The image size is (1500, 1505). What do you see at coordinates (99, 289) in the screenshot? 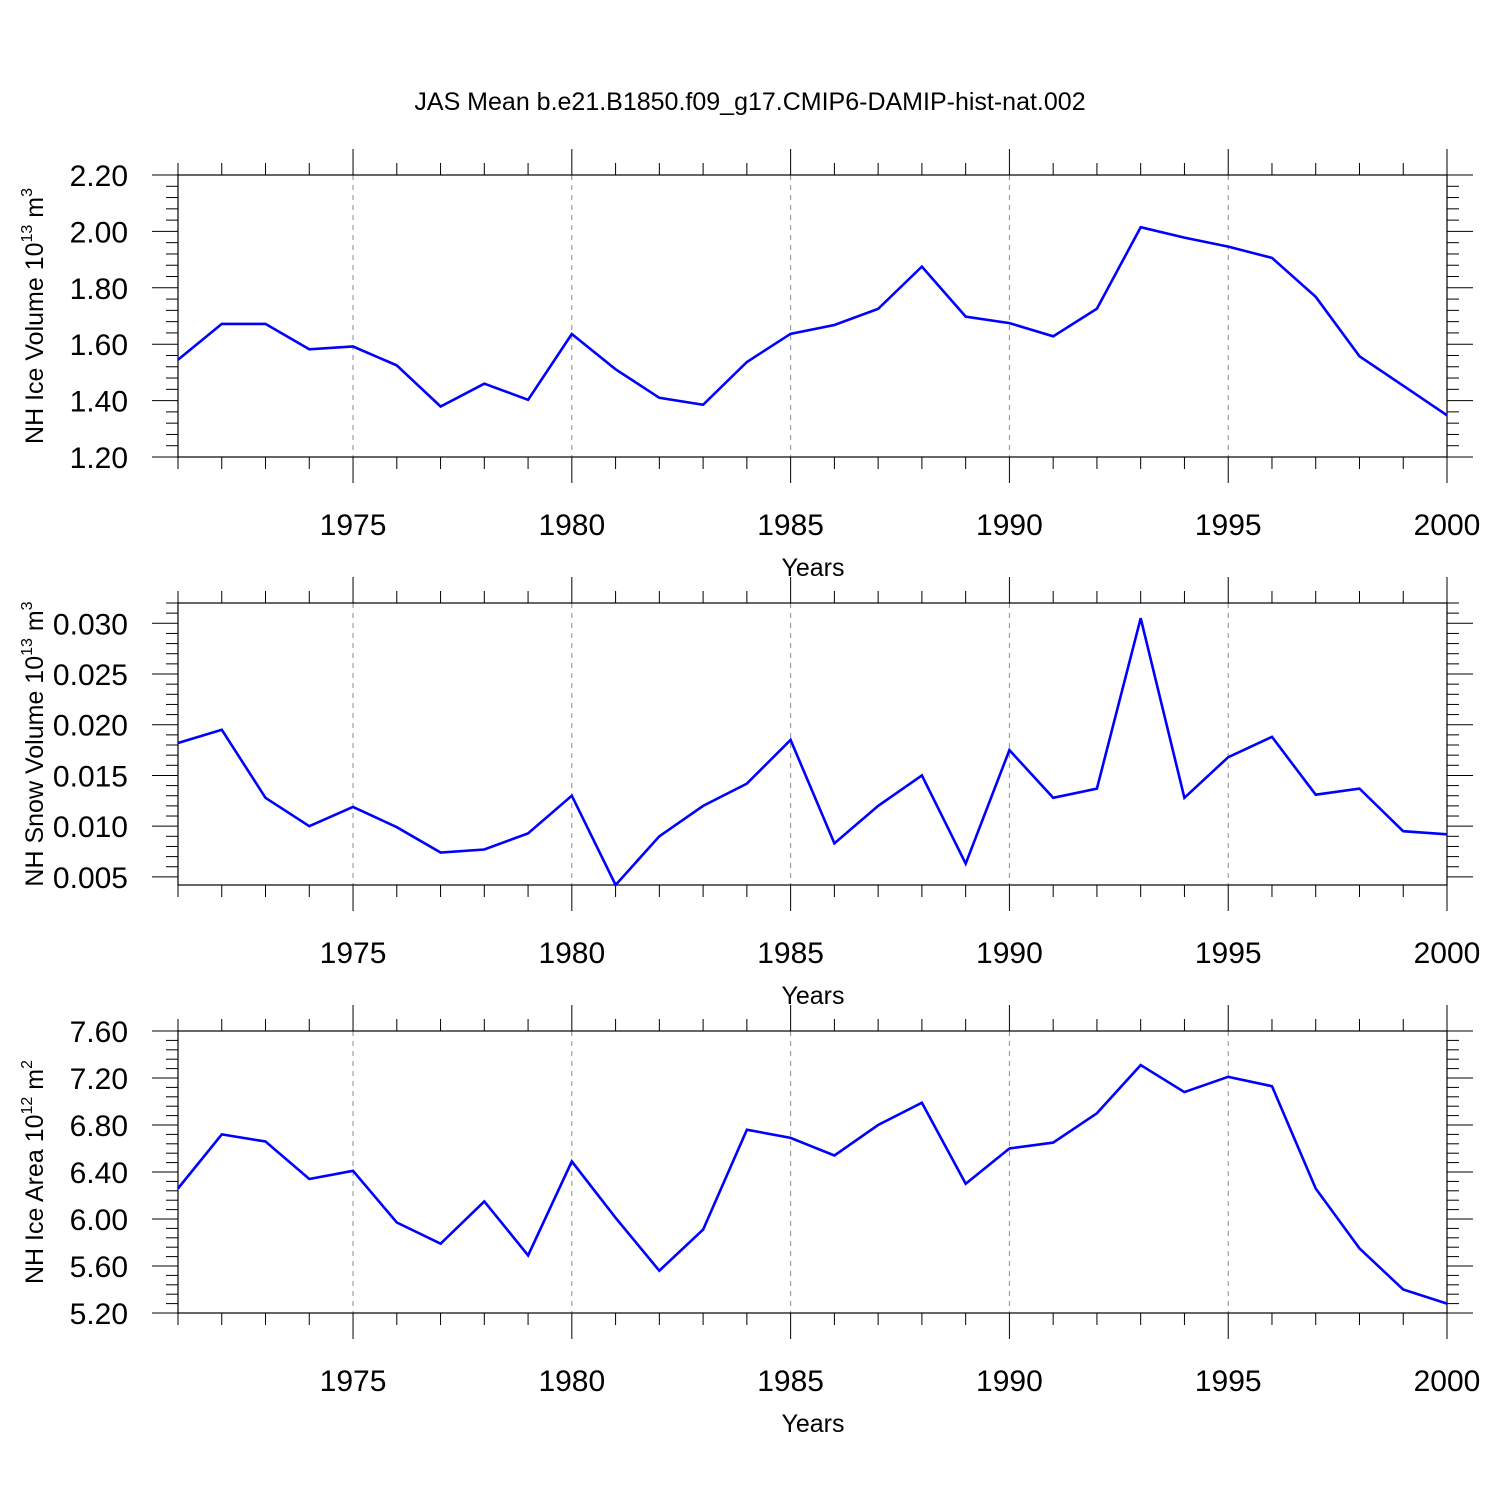
I see `y-tick-label: 1.80` at bounding box center [99, 289].